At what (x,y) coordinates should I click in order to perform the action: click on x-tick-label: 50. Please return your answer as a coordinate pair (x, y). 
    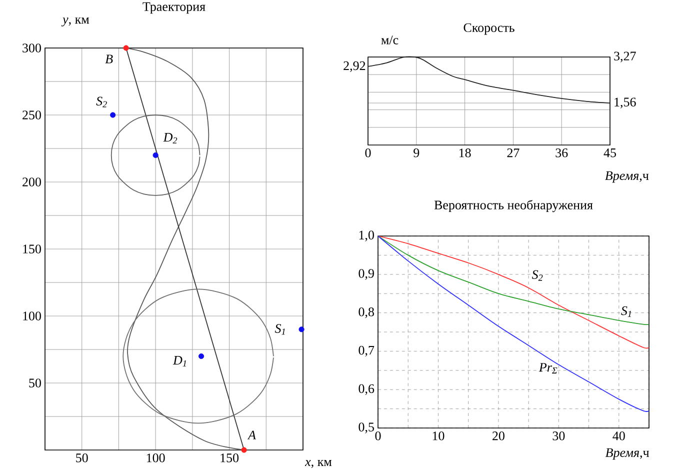
    Looking at the image, I should click on (82, 458).